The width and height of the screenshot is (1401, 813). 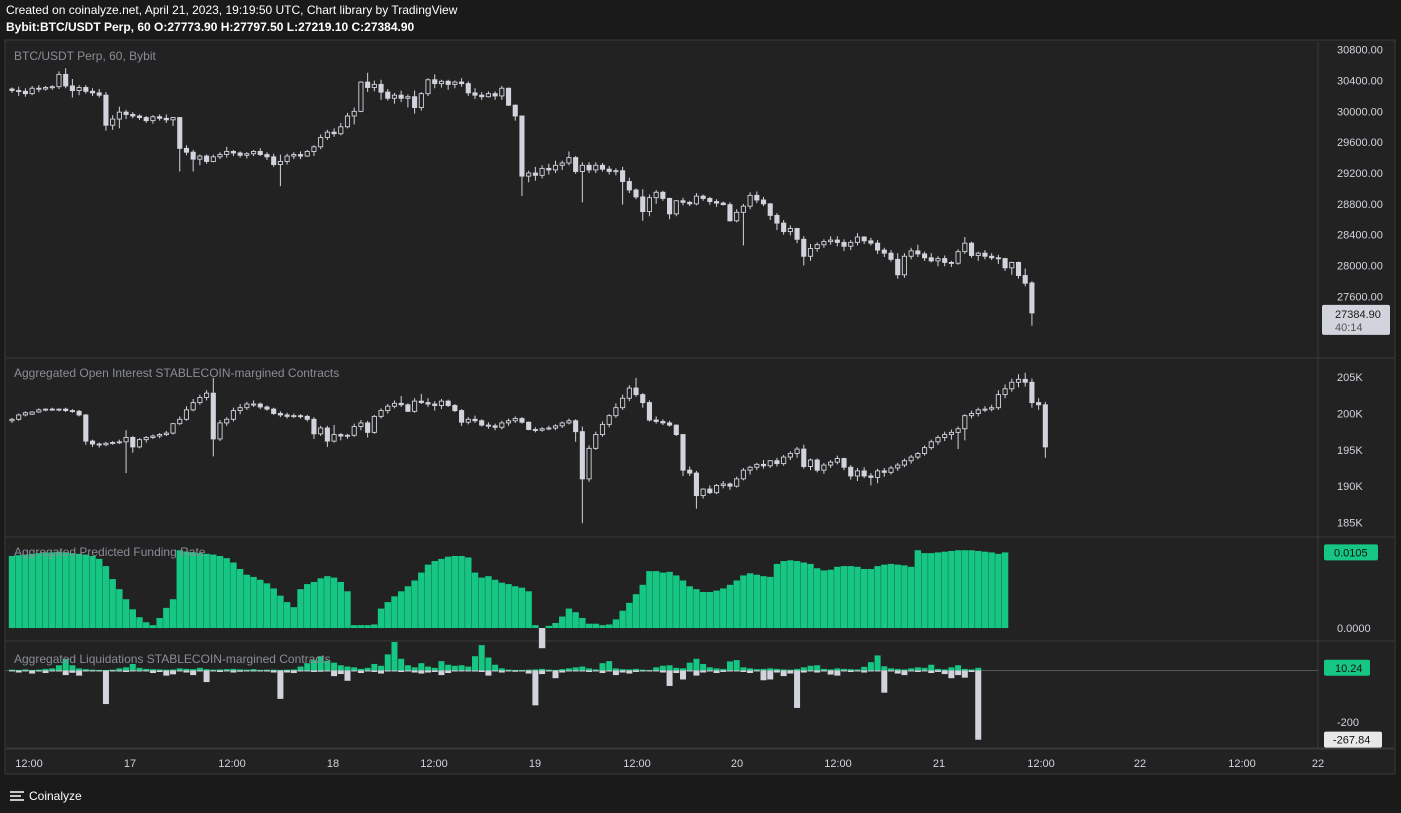 I want to click on y-tick-label: 30000.00, so click(x=1360, y=112).